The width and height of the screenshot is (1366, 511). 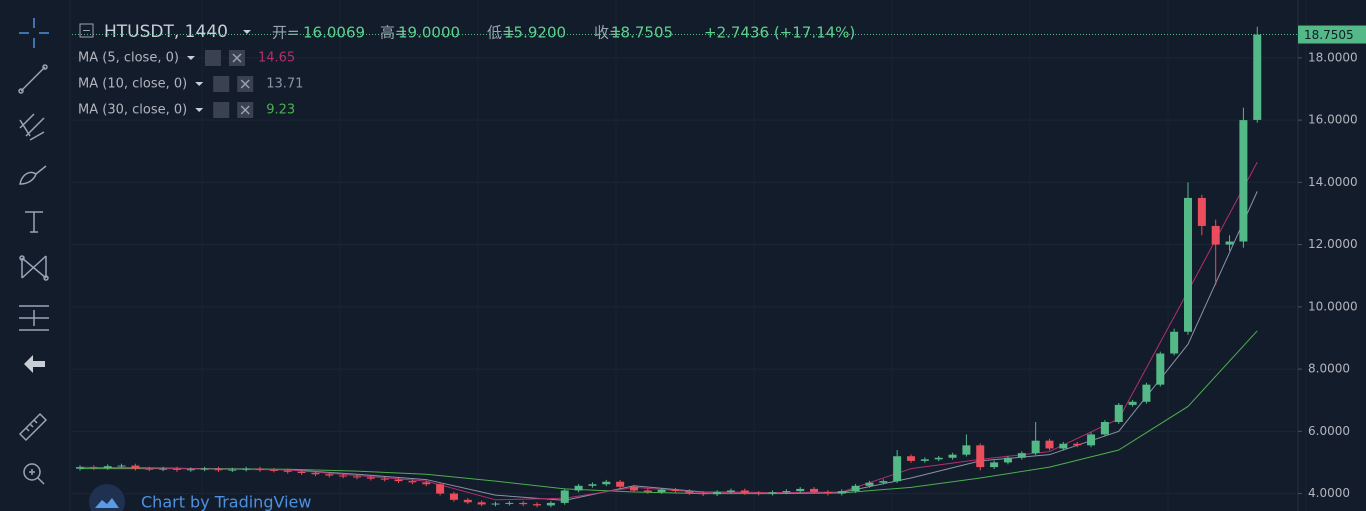 What do you see at coordinates (1329, 493) in the screenshot?
I see `y-tick-label: 4.0000` at bounding box center [1329, 493].